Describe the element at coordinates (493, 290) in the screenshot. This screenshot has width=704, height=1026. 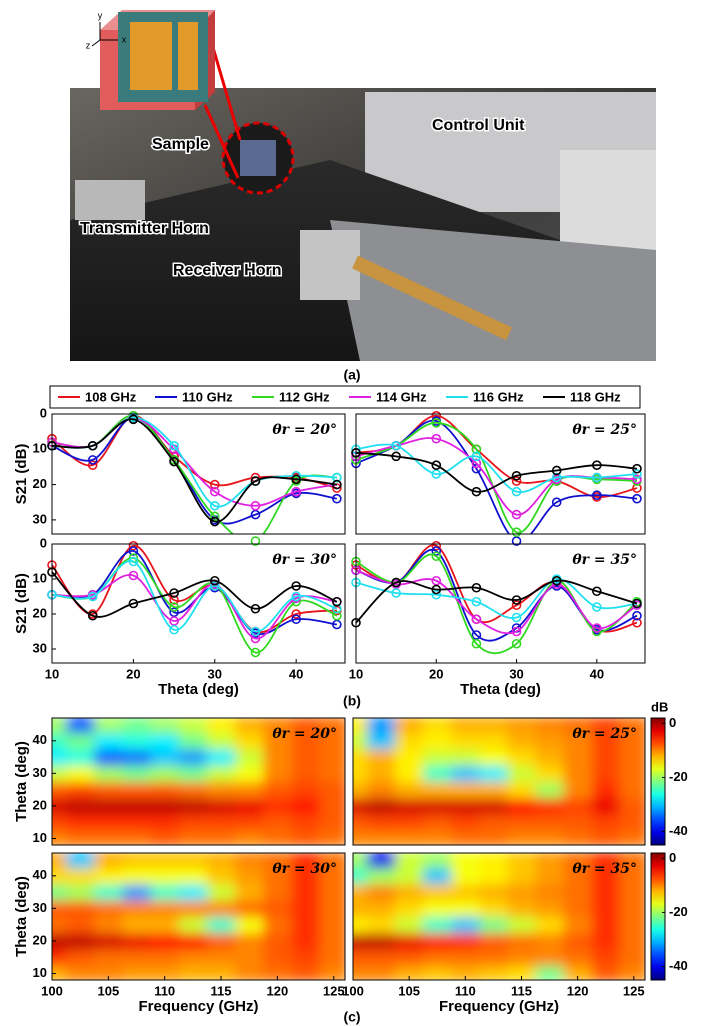
I see `table` at that location.